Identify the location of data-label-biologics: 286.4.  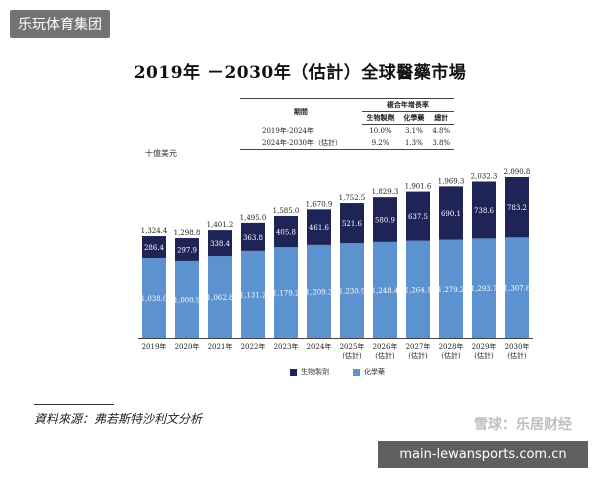
(154, 248).